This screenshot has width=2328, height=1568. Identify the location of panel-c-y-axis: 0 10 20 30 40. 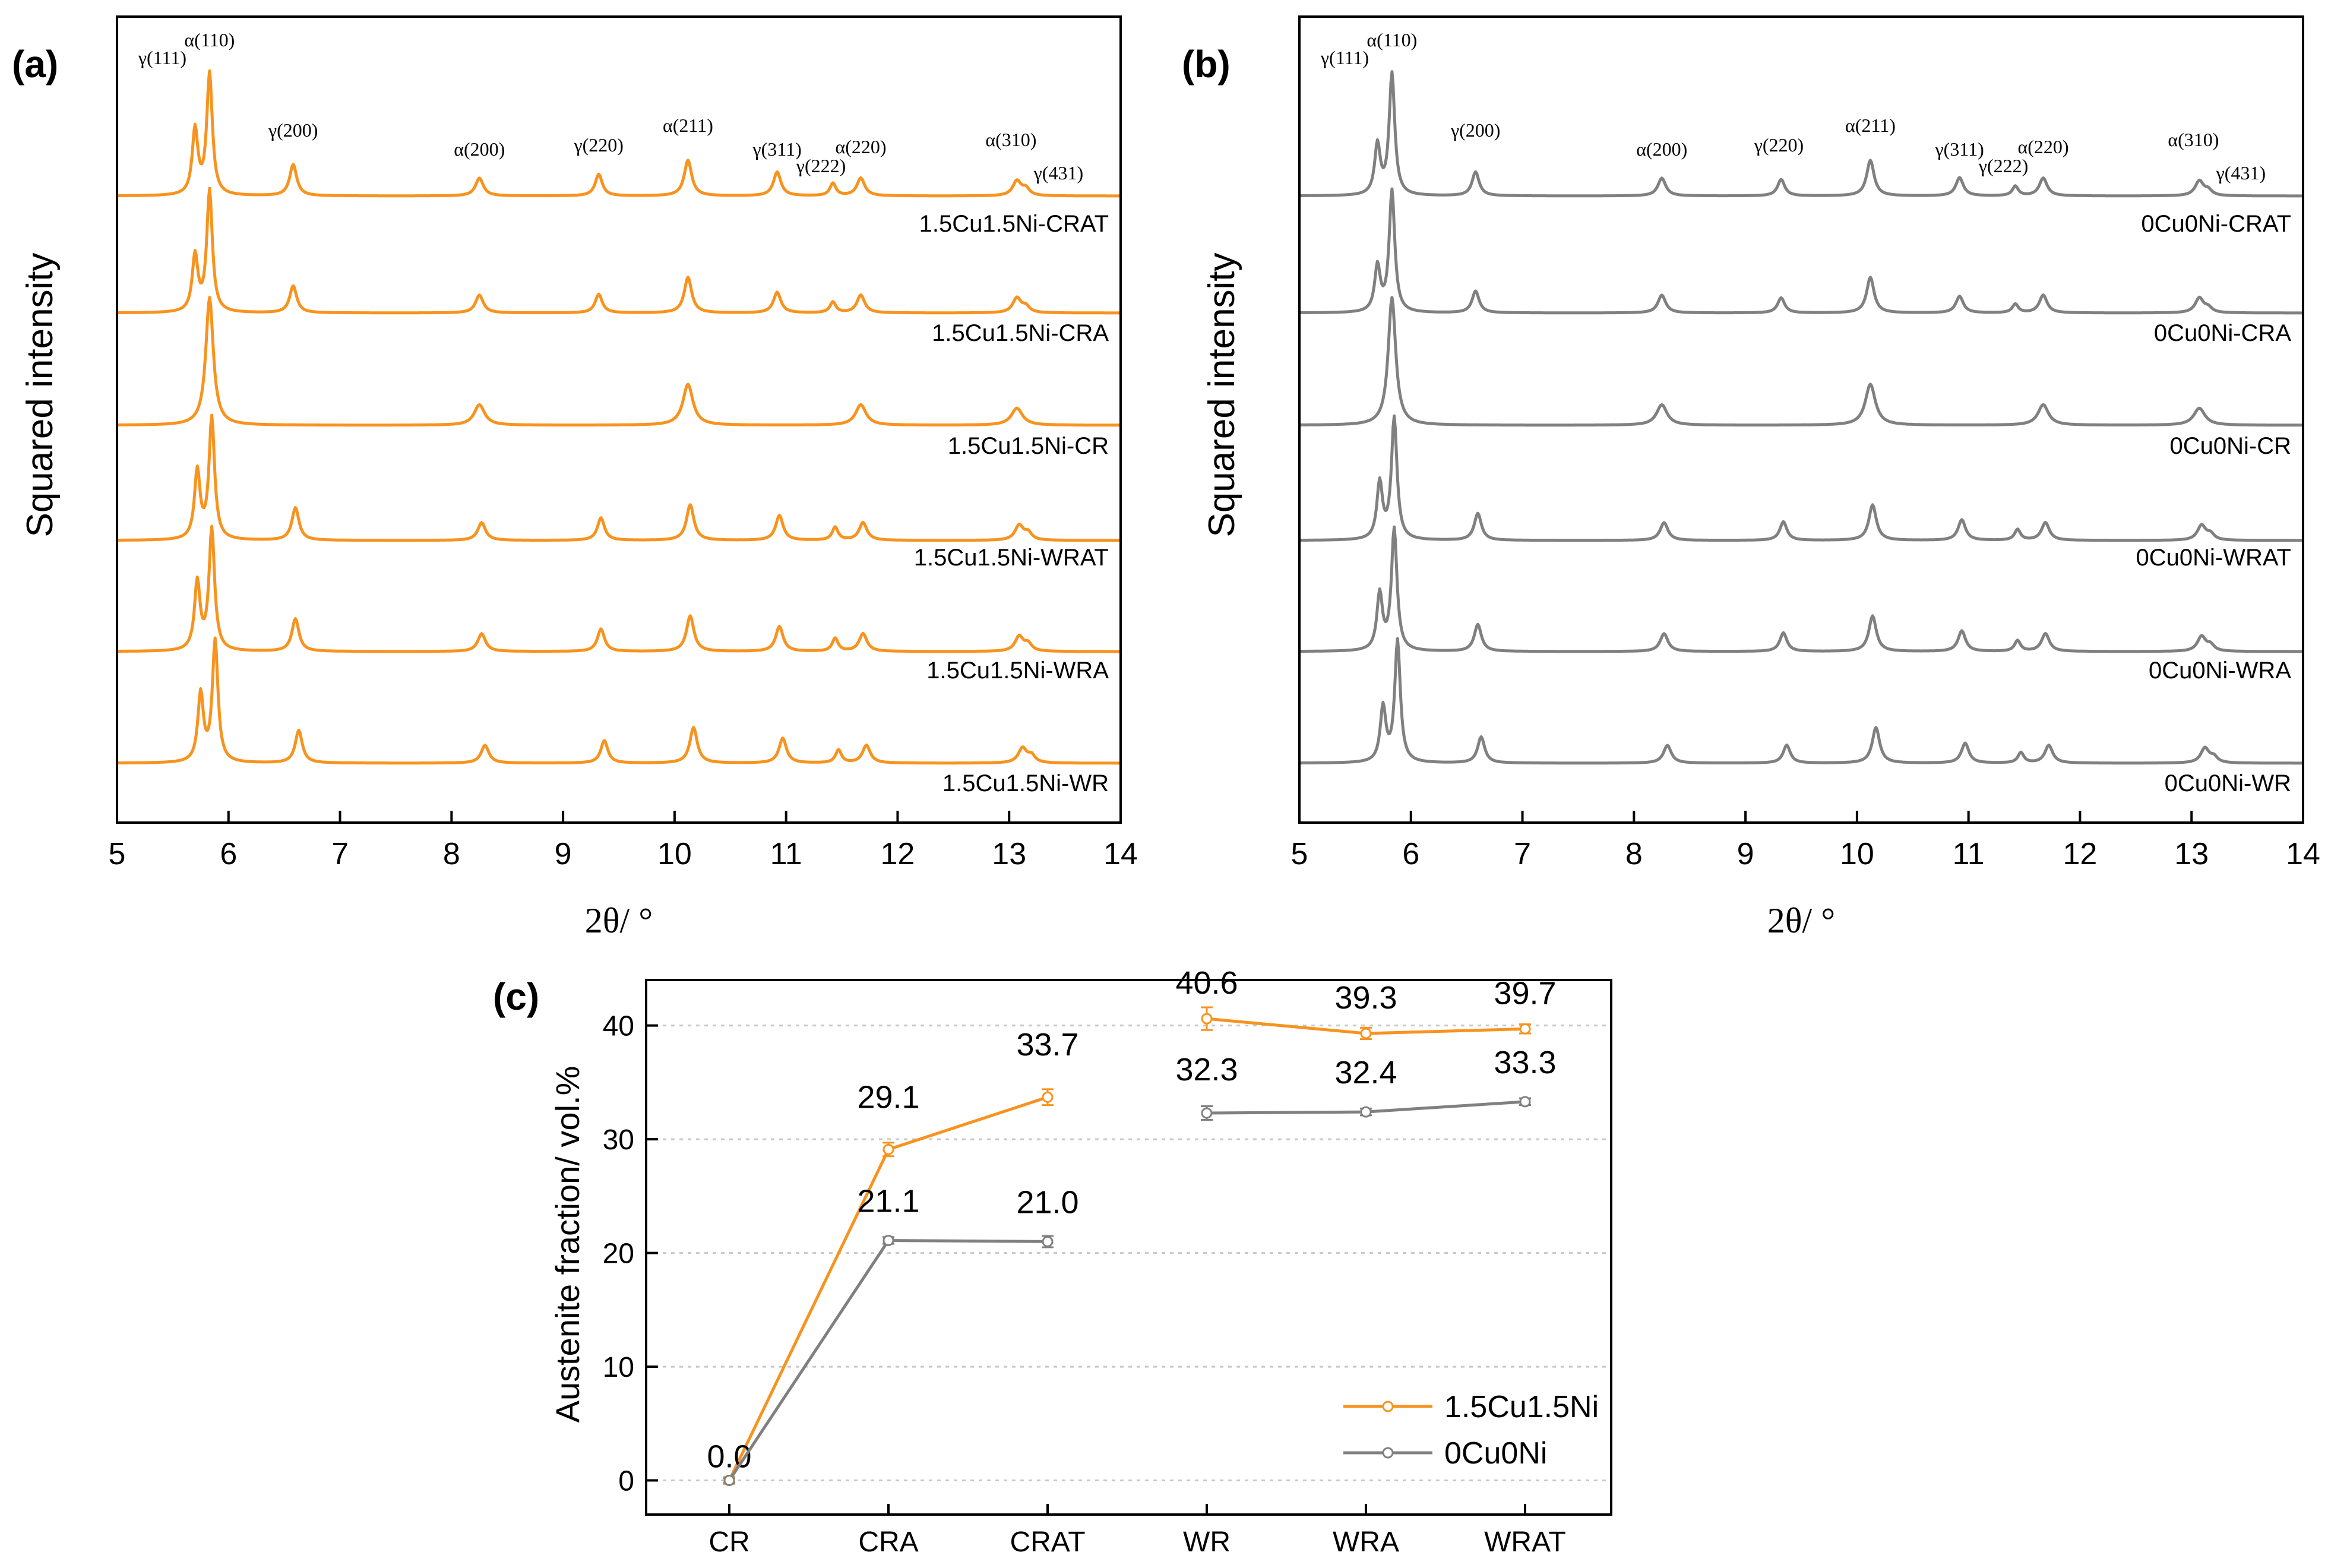
(631, 1254).